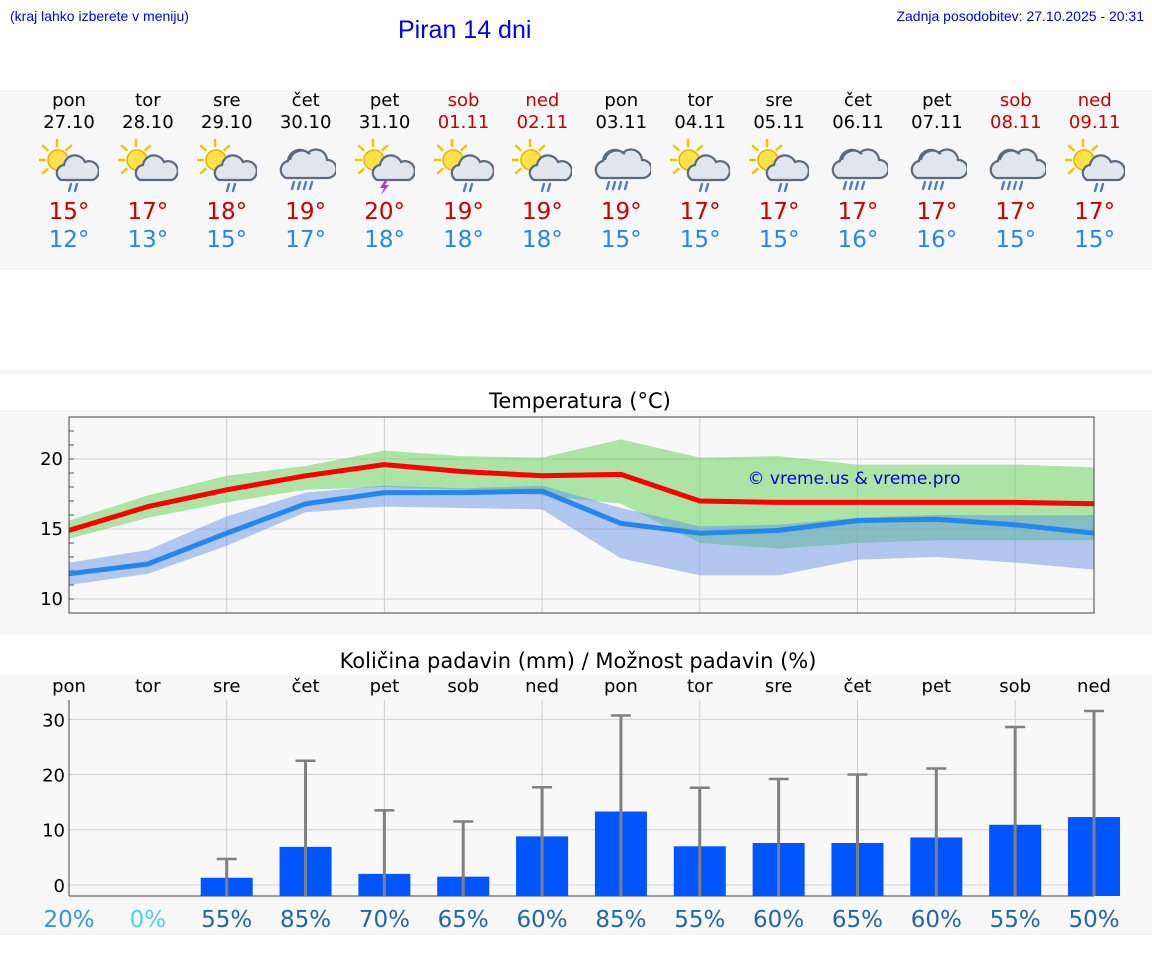 Image resolution: width=1152 pixels, height=975 pixels. Describe the element at coordinates (857, 920) in the screenshot. I see `precip-probability-label: 65%` at that location.